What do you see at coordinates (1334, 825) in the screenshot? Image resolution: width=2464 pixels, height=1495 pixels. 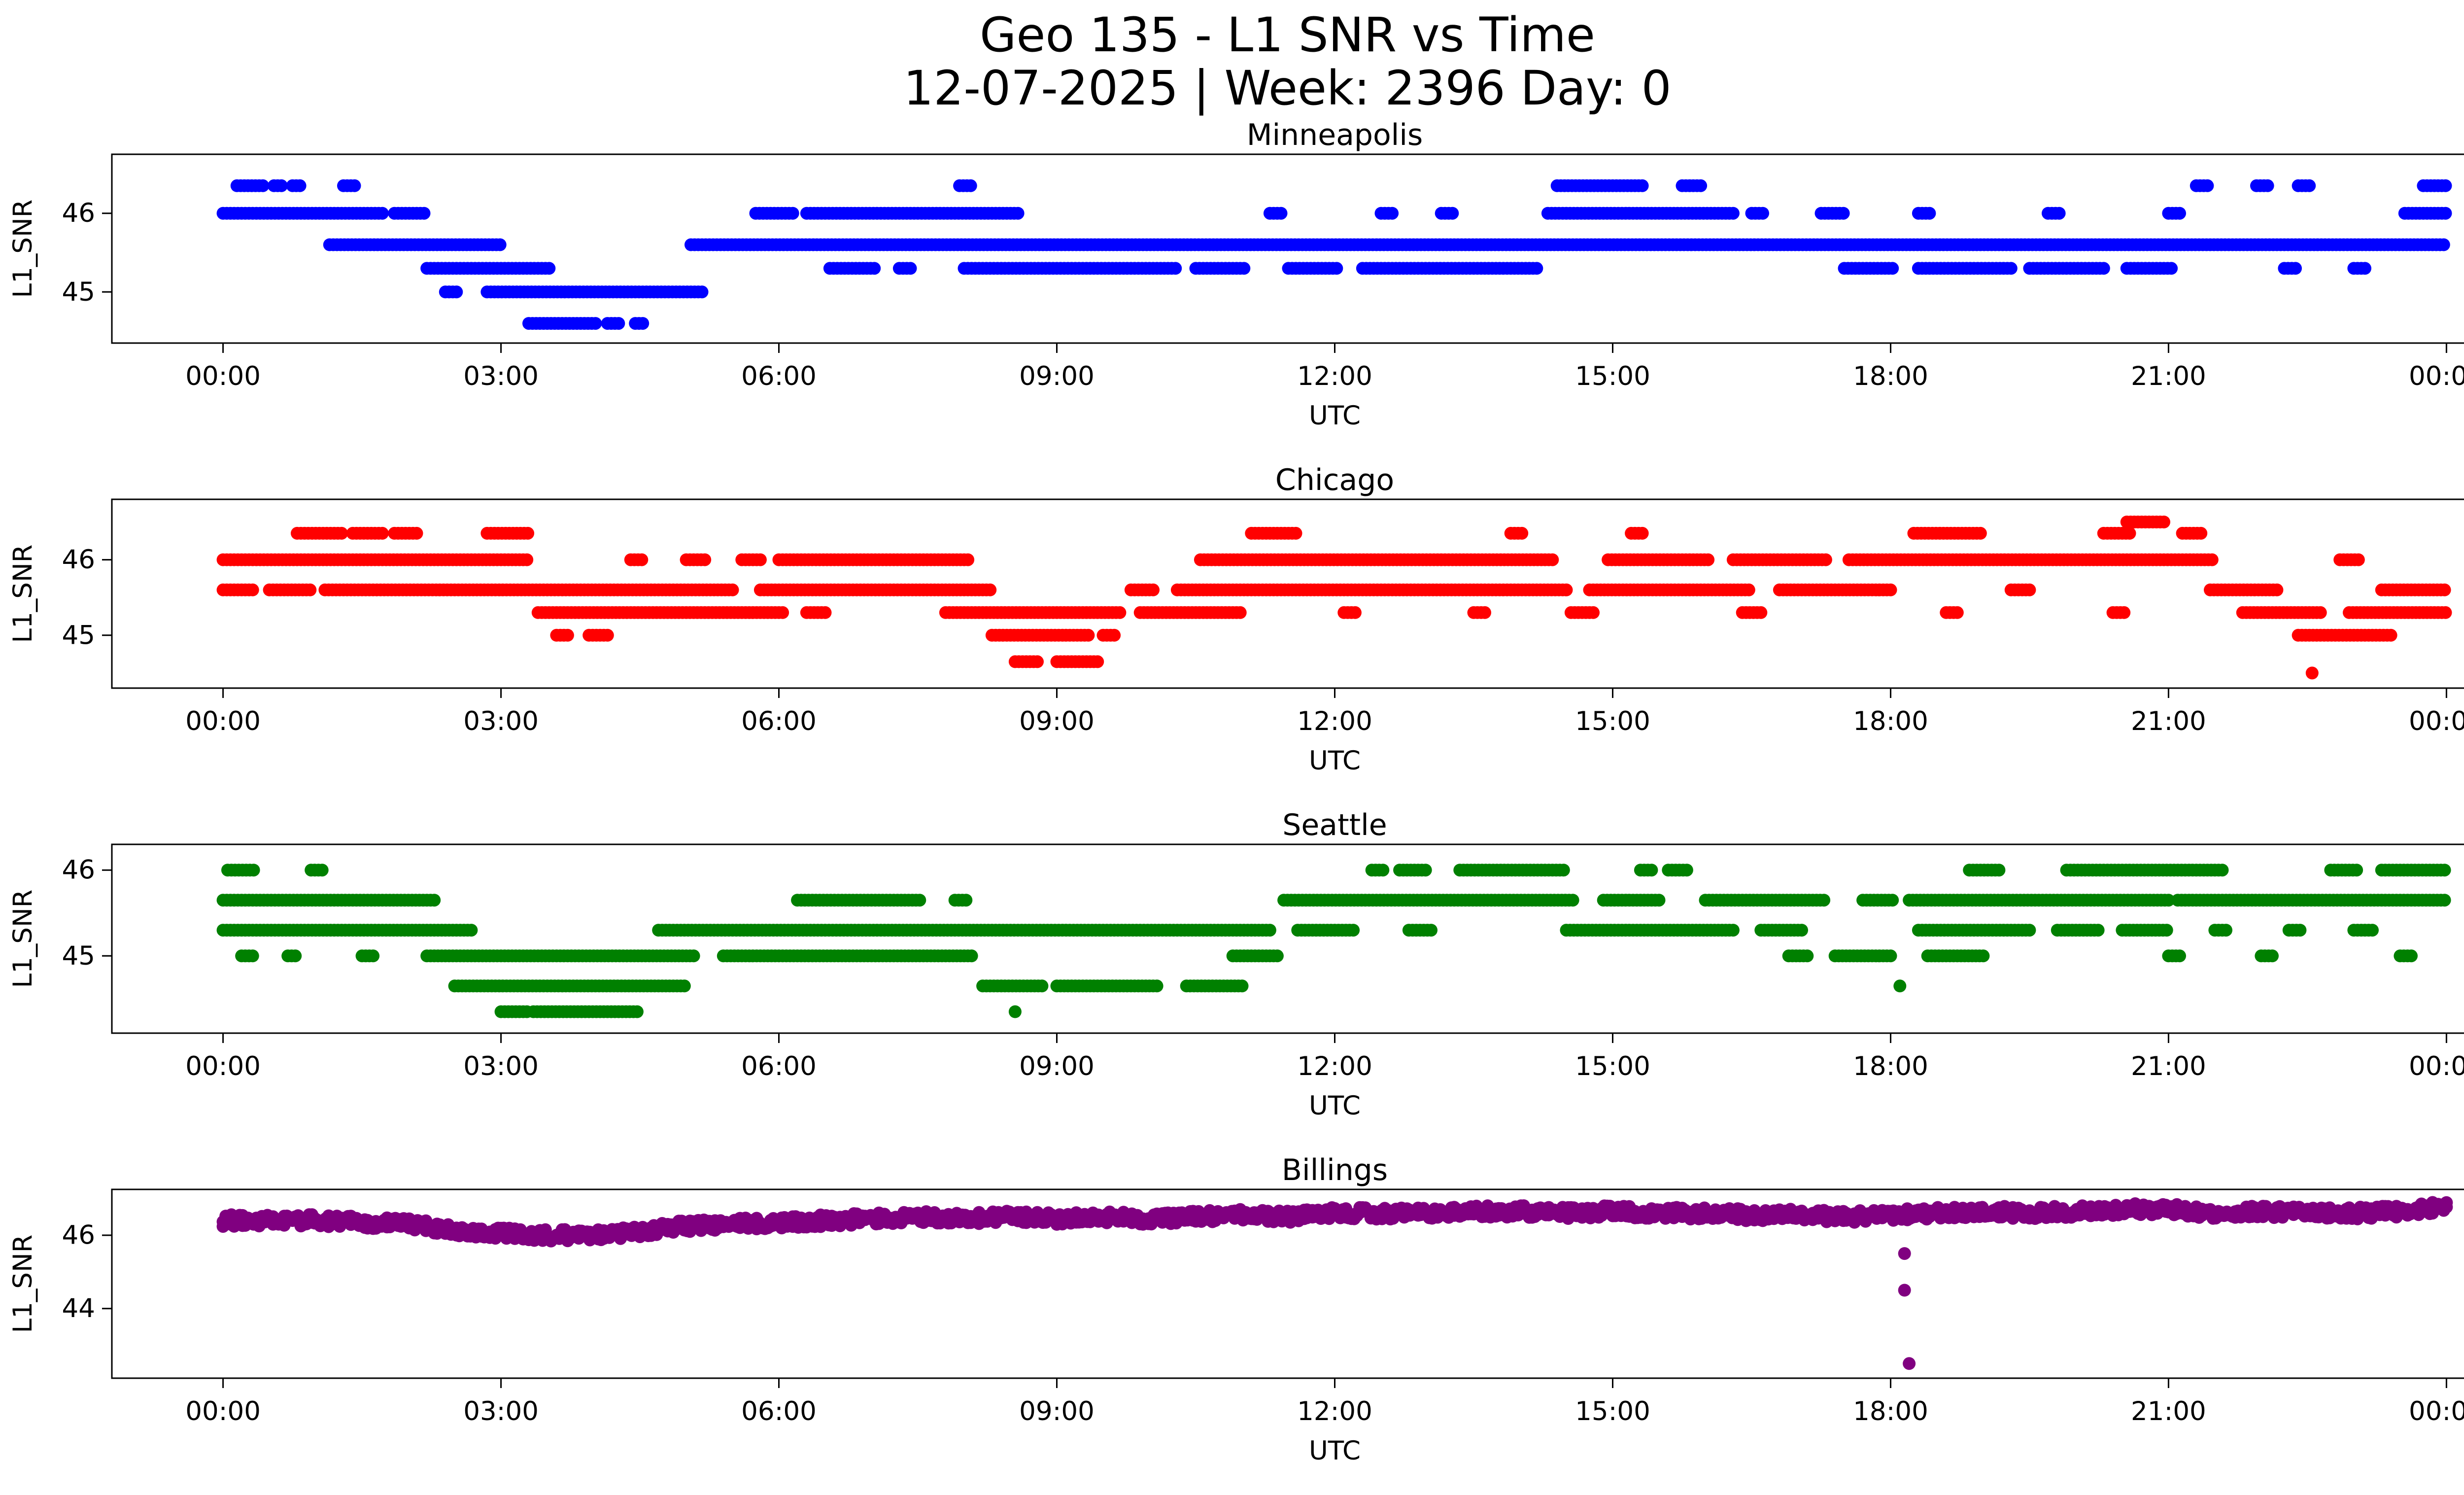 I see `subplot-title-seattle: Seattle` at bounding box center [1334, 825].